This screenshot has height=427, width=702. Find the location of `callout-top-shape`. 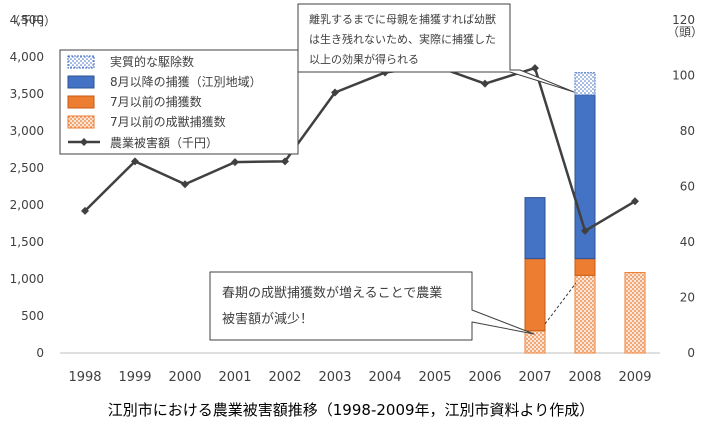

callout-top-shape is located at coordinates (436, 48).